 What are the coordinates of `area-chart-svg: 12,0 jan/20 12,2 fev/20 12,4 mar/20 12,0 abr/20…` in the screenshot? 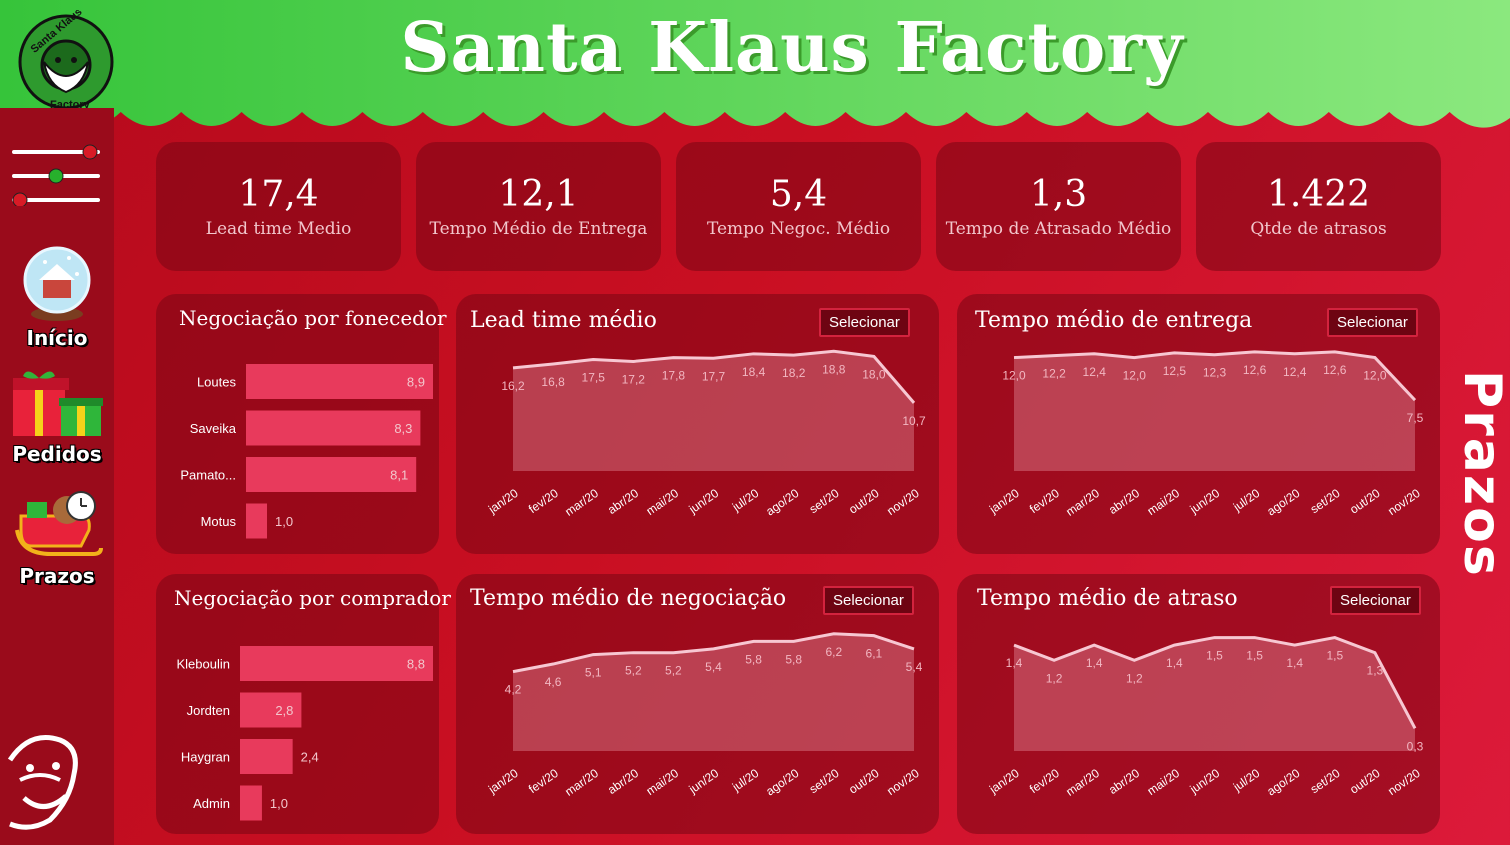 It's located at (1205, 434).